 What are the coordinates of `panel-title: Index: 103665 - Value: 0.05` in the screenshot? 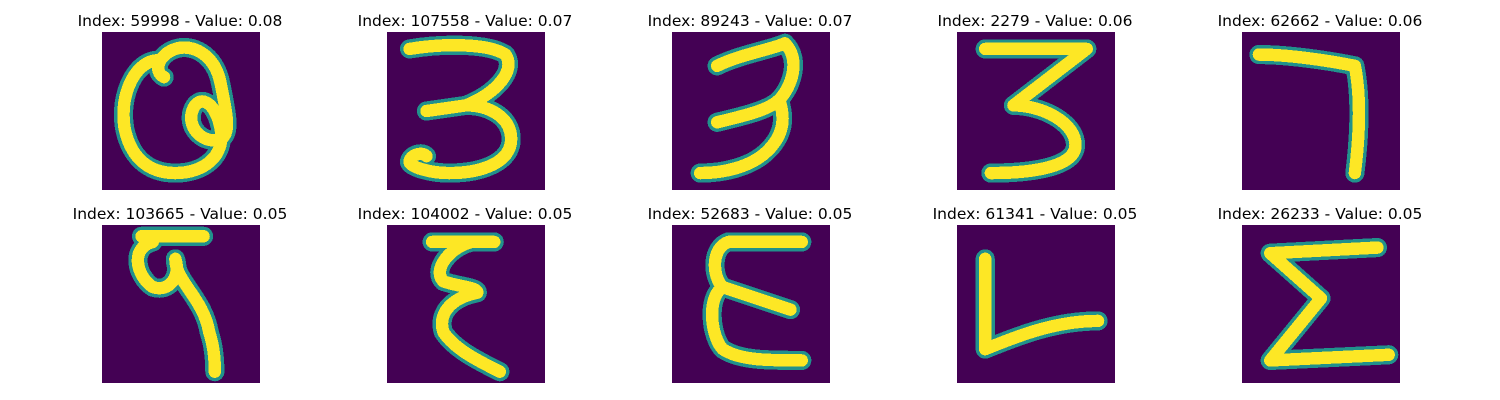 It's located at (180, 214).